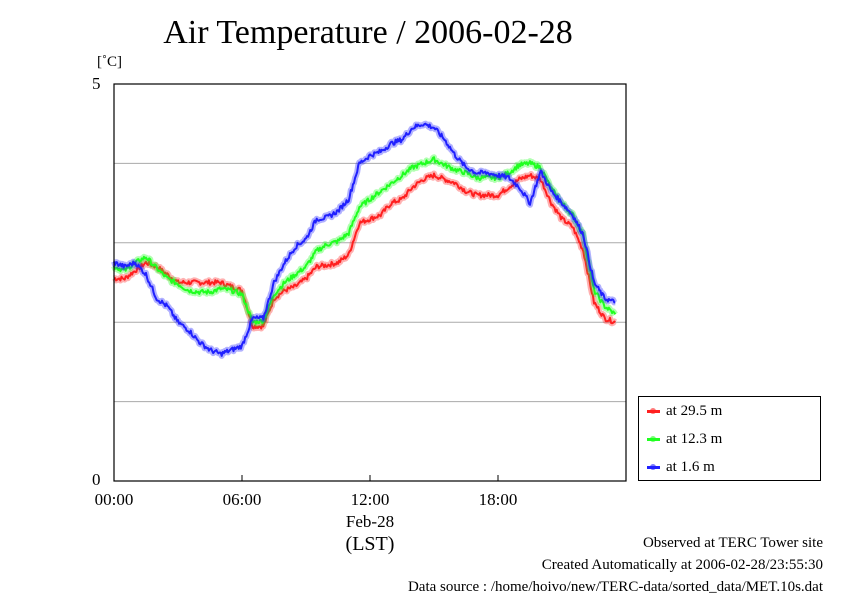 The image size is (842, 596). I want to click on legend-swatch-1-6m, so click(653, 466).